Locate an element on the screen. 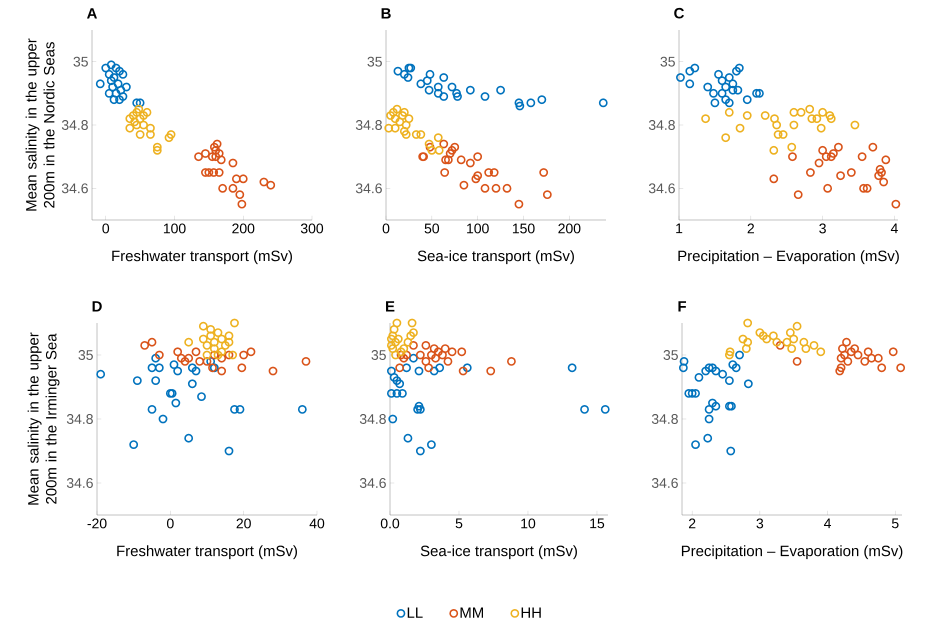 The width and height of the screenshot is (943, 628). x-tick-label: 5 is located at coordinates (895, 523).